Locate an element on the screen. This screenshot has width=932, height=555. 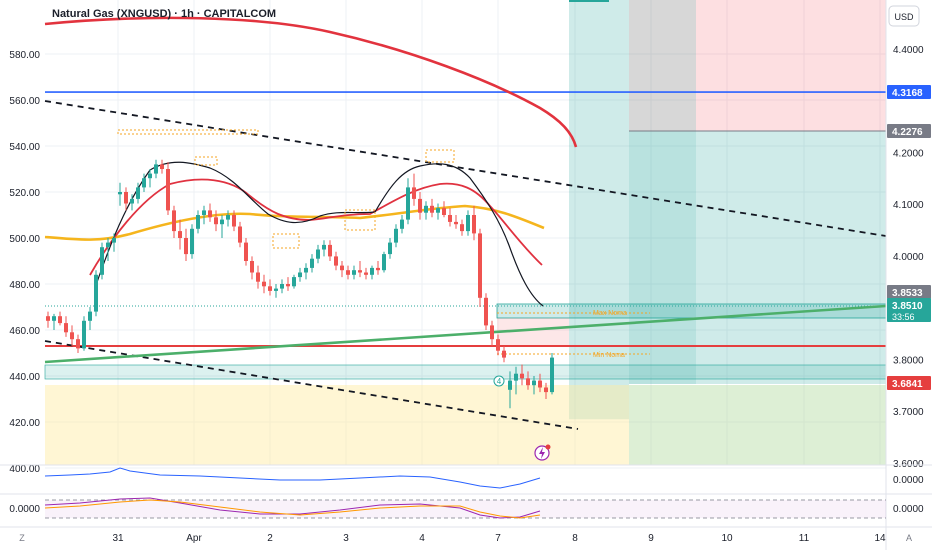
max-label: Max Noma is located at coordinates (610, 313).